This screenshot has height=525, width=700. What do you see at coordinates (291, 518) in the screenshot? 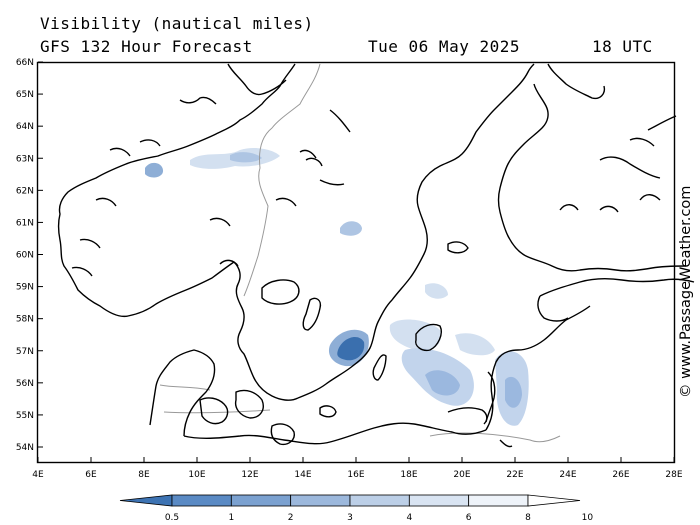
I see `colorbar-label: 2` at bounding box center [291, 518].